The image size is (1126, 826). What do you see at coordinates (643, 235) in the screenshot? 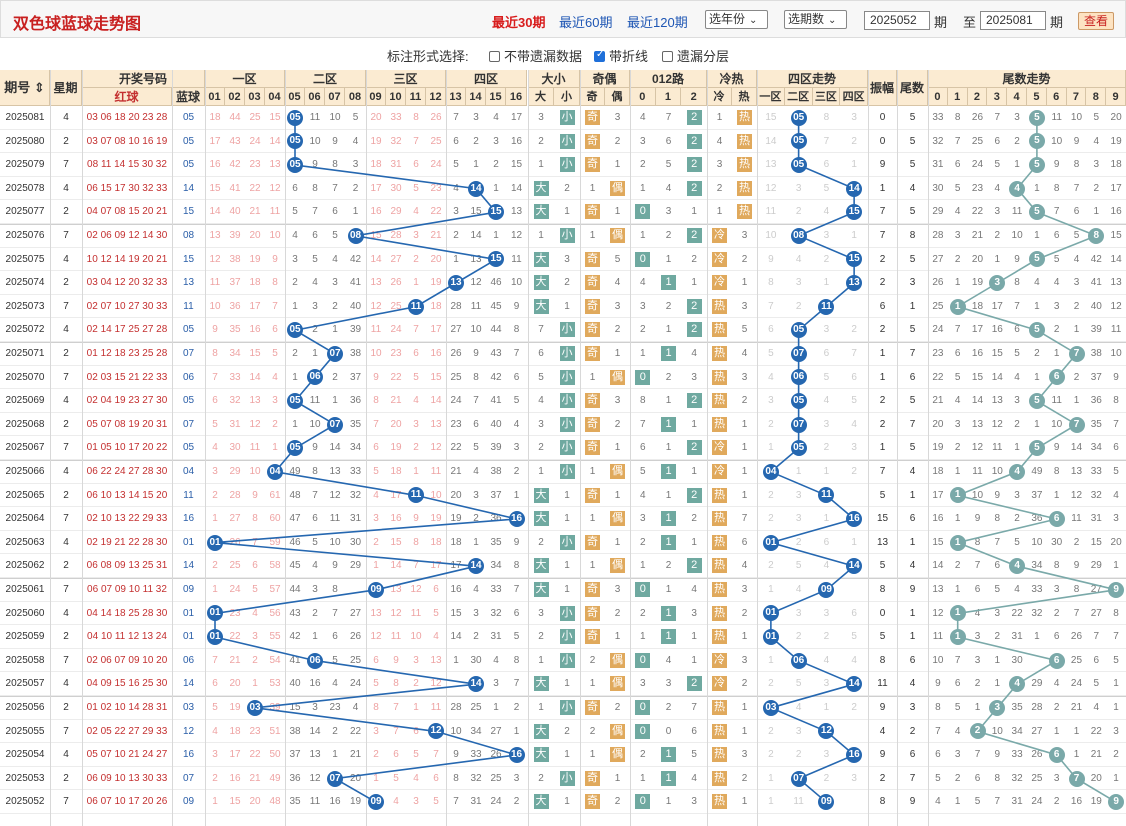
I see `route-miss-cell: 1` at bounding box center [643, 235].